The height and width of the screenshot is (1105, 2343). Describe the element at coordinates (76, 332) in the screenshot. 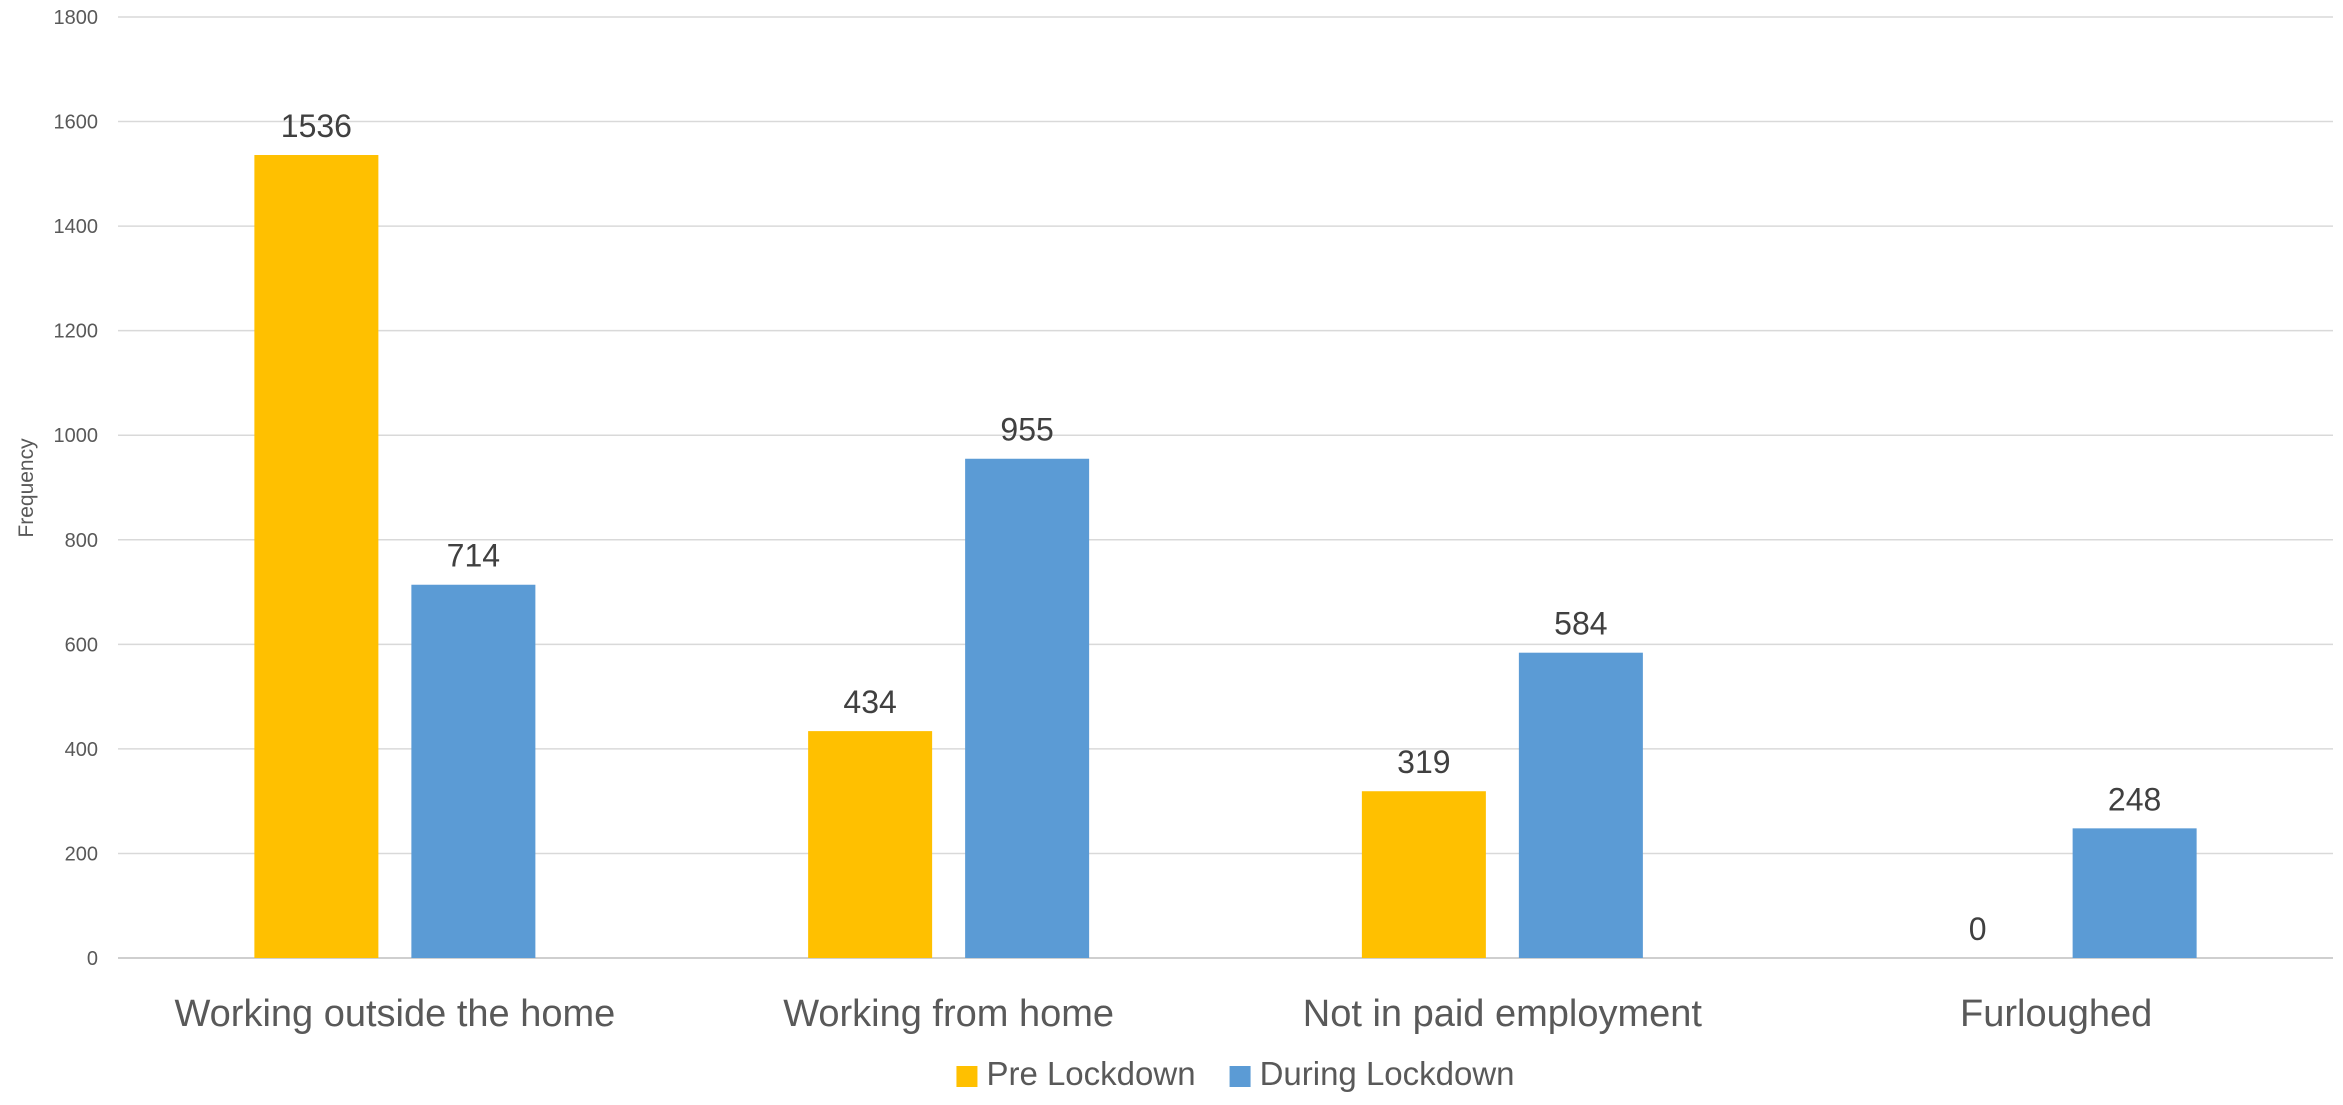

I see `y-tick-label: 1200` at that location.